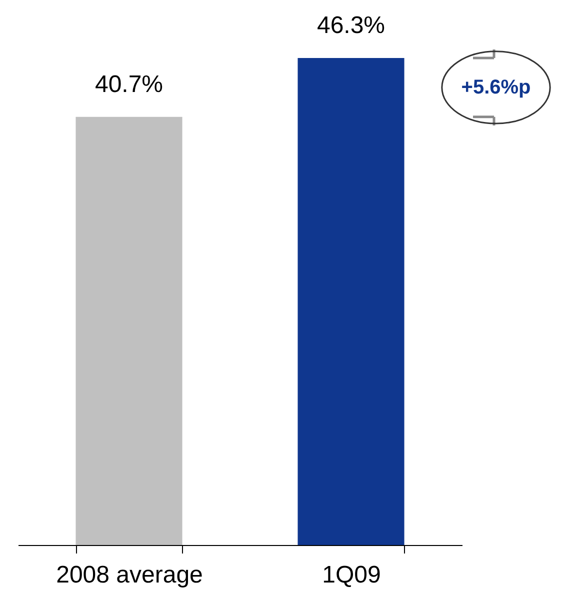 The width and height of the screenshot is (567, 596). Describe the element at coordinates (351, 25) in the screenshot. I see `data-label: 46.3%` at that location.